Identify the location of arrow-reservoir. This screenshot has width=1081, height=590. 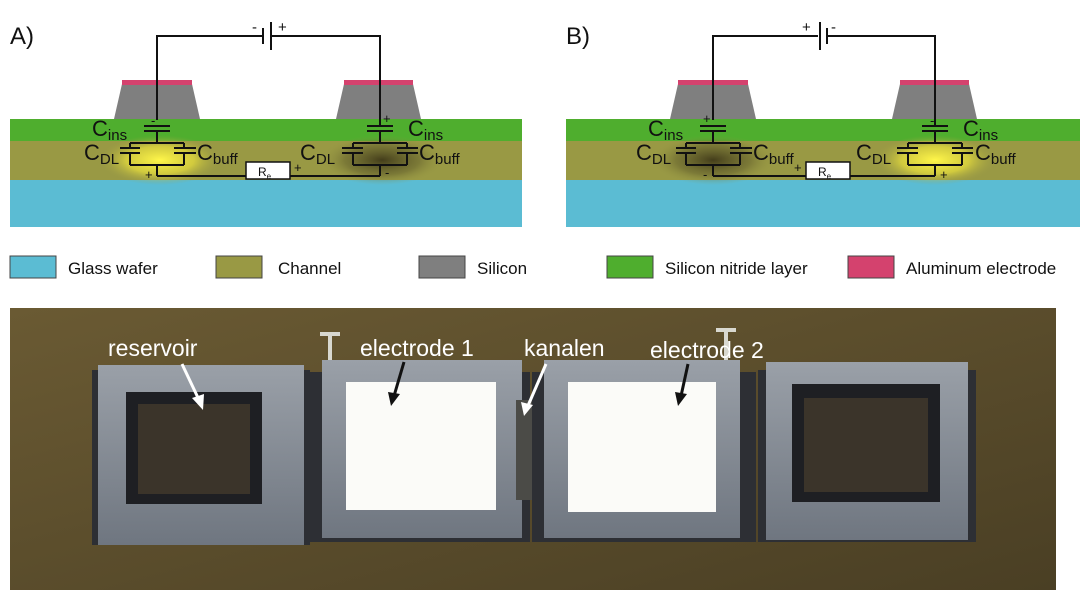
(192, 386).